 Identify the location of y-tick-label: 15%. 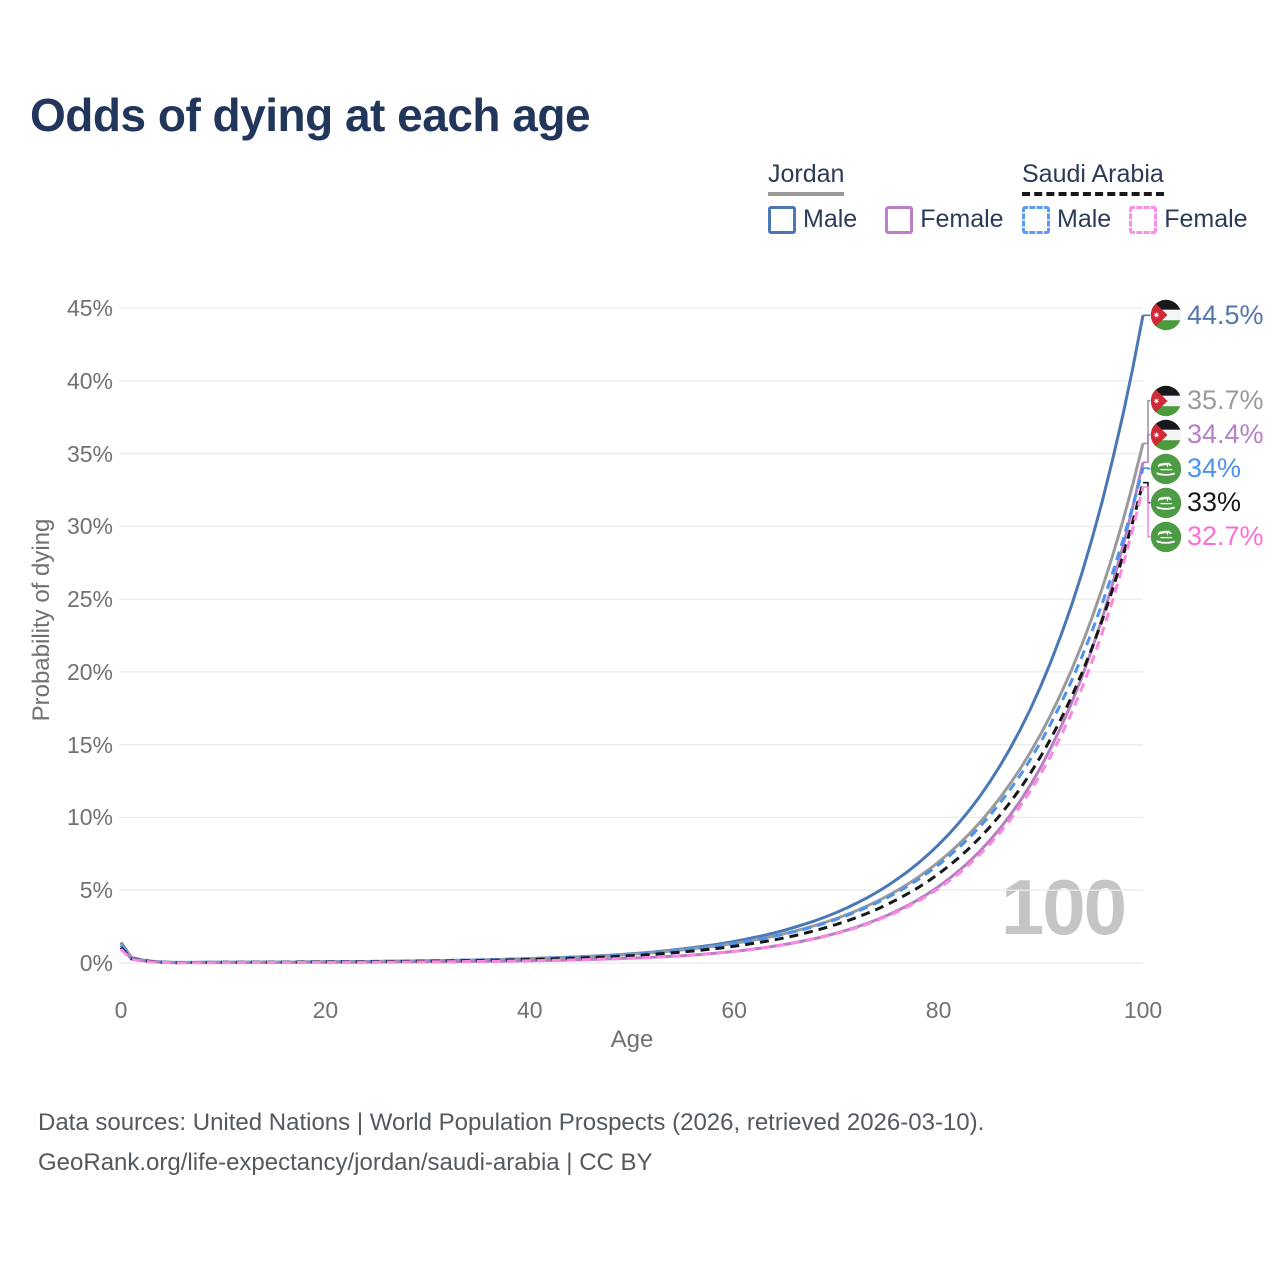
(89, 744).